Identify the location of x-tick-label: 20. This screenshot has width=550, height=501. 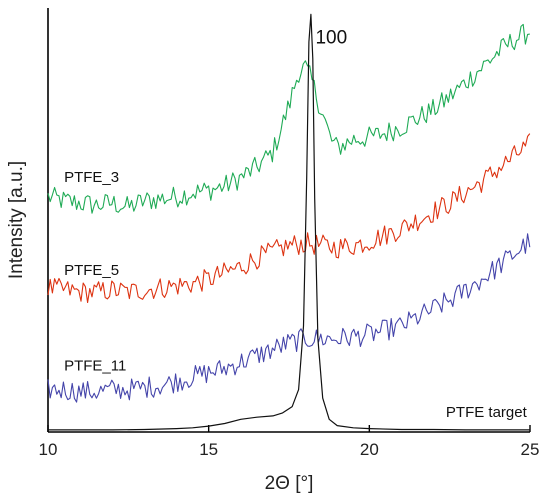
(369, 449).